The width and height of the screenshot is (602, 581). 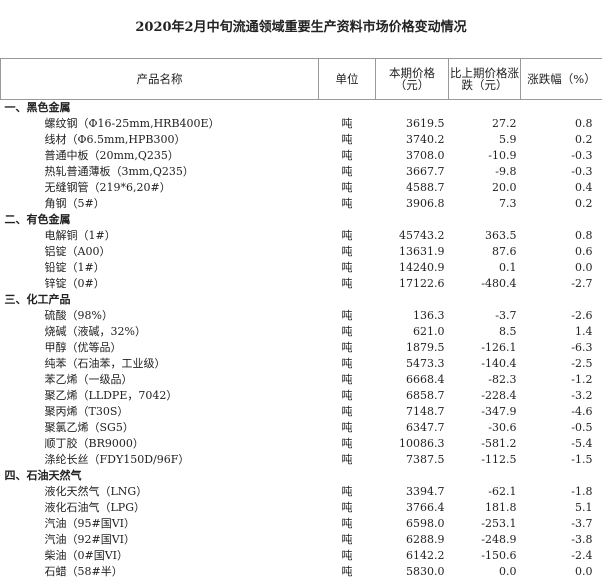 I want to click on cell: 螺纹钢（Φ16-25mm,HRB400E）, so click(x=132, y=123).